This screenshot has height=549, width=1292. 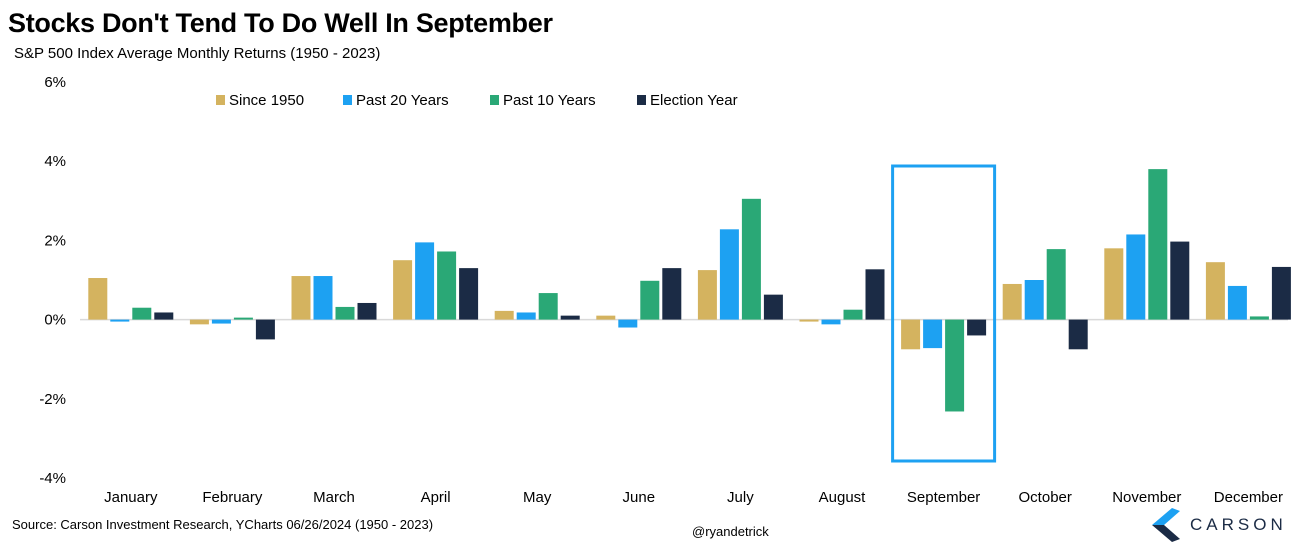 What do you see at coordinates (55, 82) in the screenshot?
I see `y-tick-label: 6%` at bounding box center [55, 82].